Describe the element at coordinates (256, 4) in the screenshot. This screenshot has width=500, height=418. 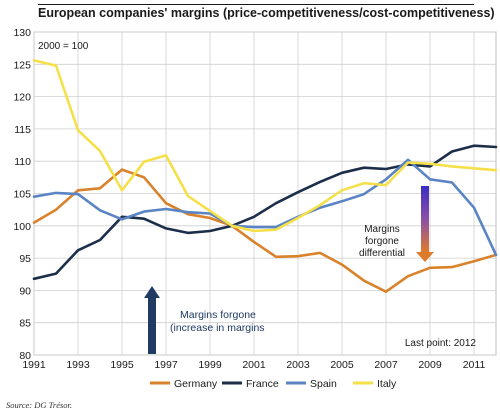
I see `title-rule` at that location.